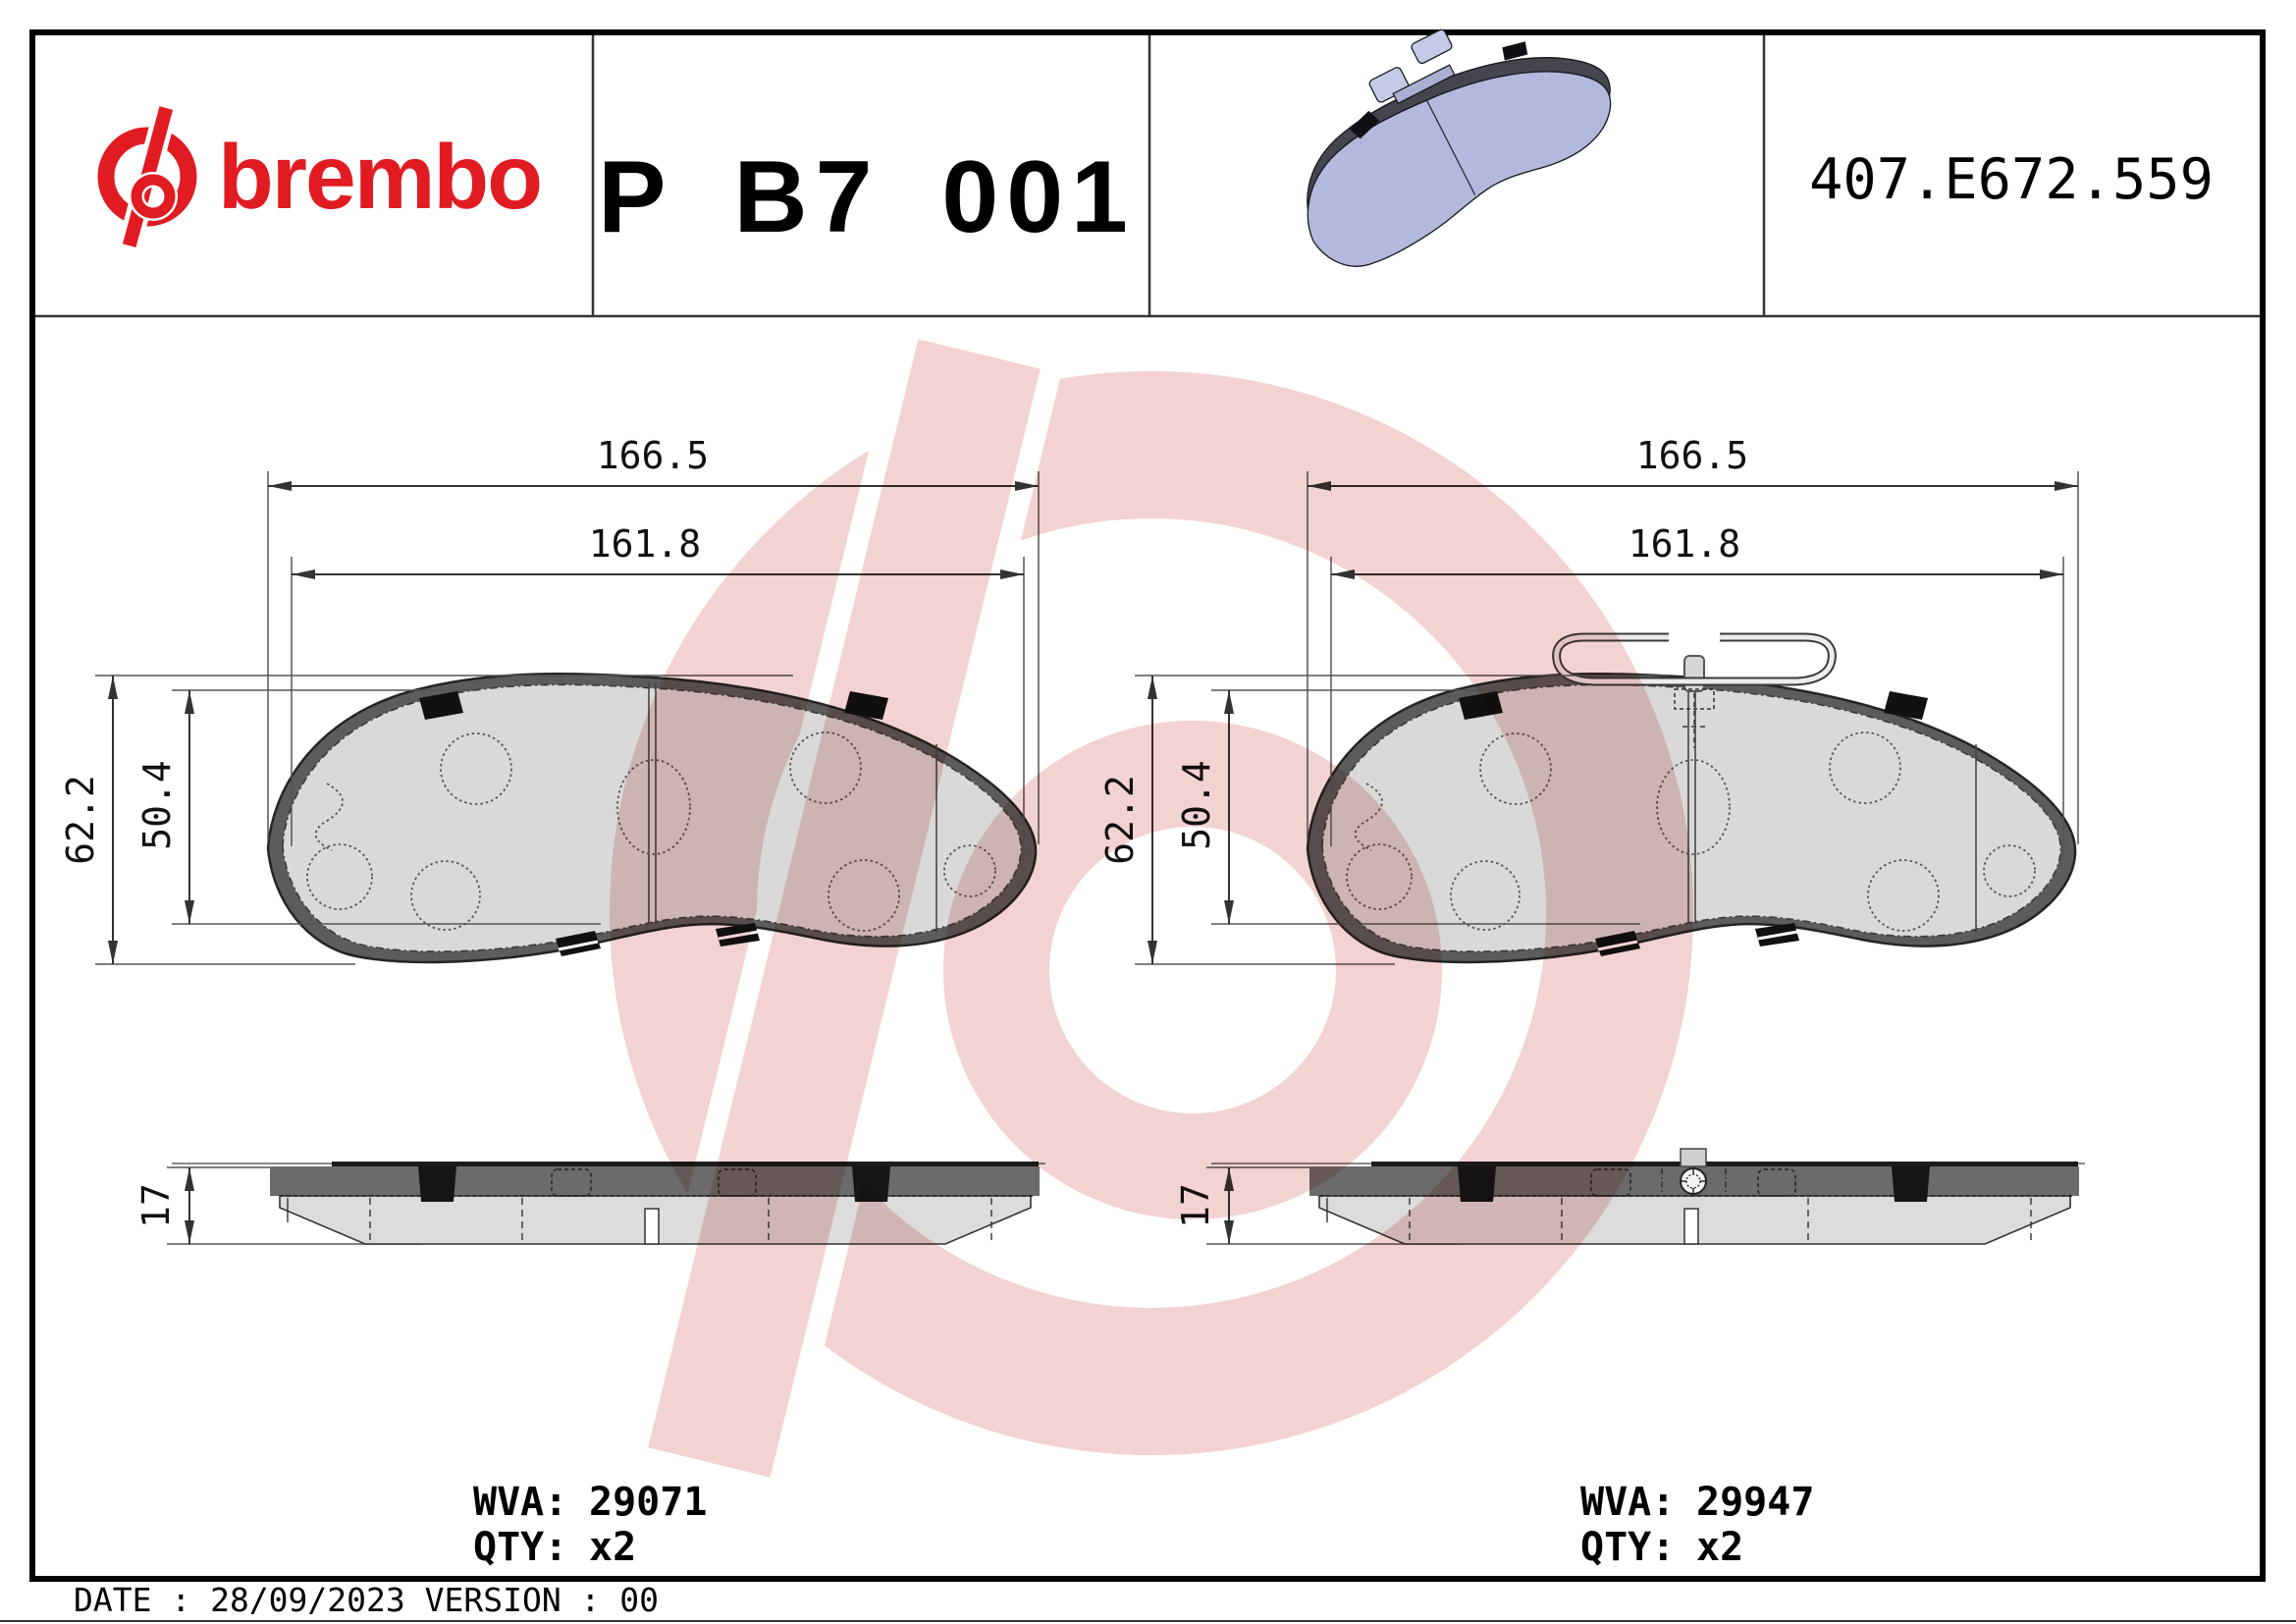  What do you see at coordinates (612, 1547) in the screenshot?
I see `qty-value-left: x2` at bounding box center [612, 1547].